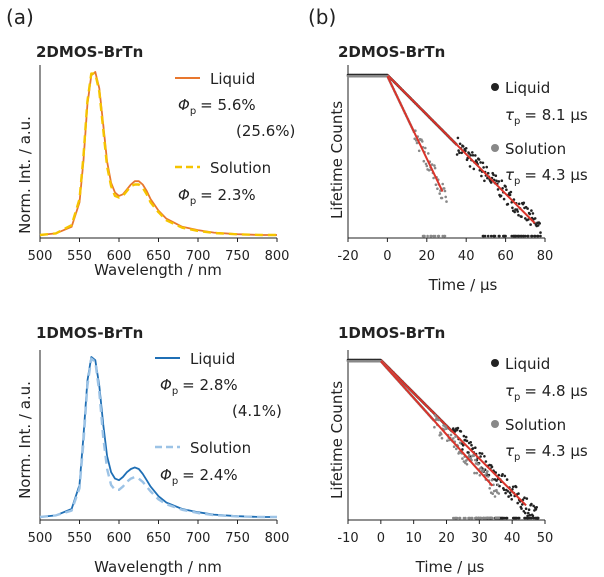 The height and width of the screenshot is (577, 604). I want to click on x-tick-label: -10, so click(347, 538).